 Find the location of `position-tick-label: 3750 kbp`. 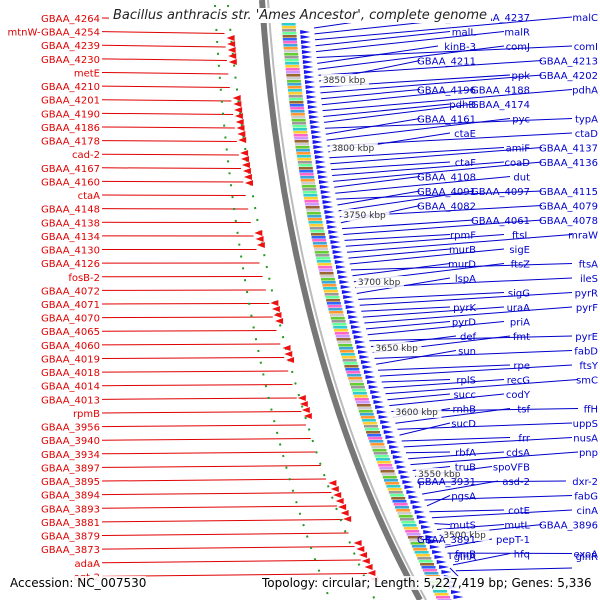

position-tick-label: 3750 kbp is located at coordinates (364, 216).